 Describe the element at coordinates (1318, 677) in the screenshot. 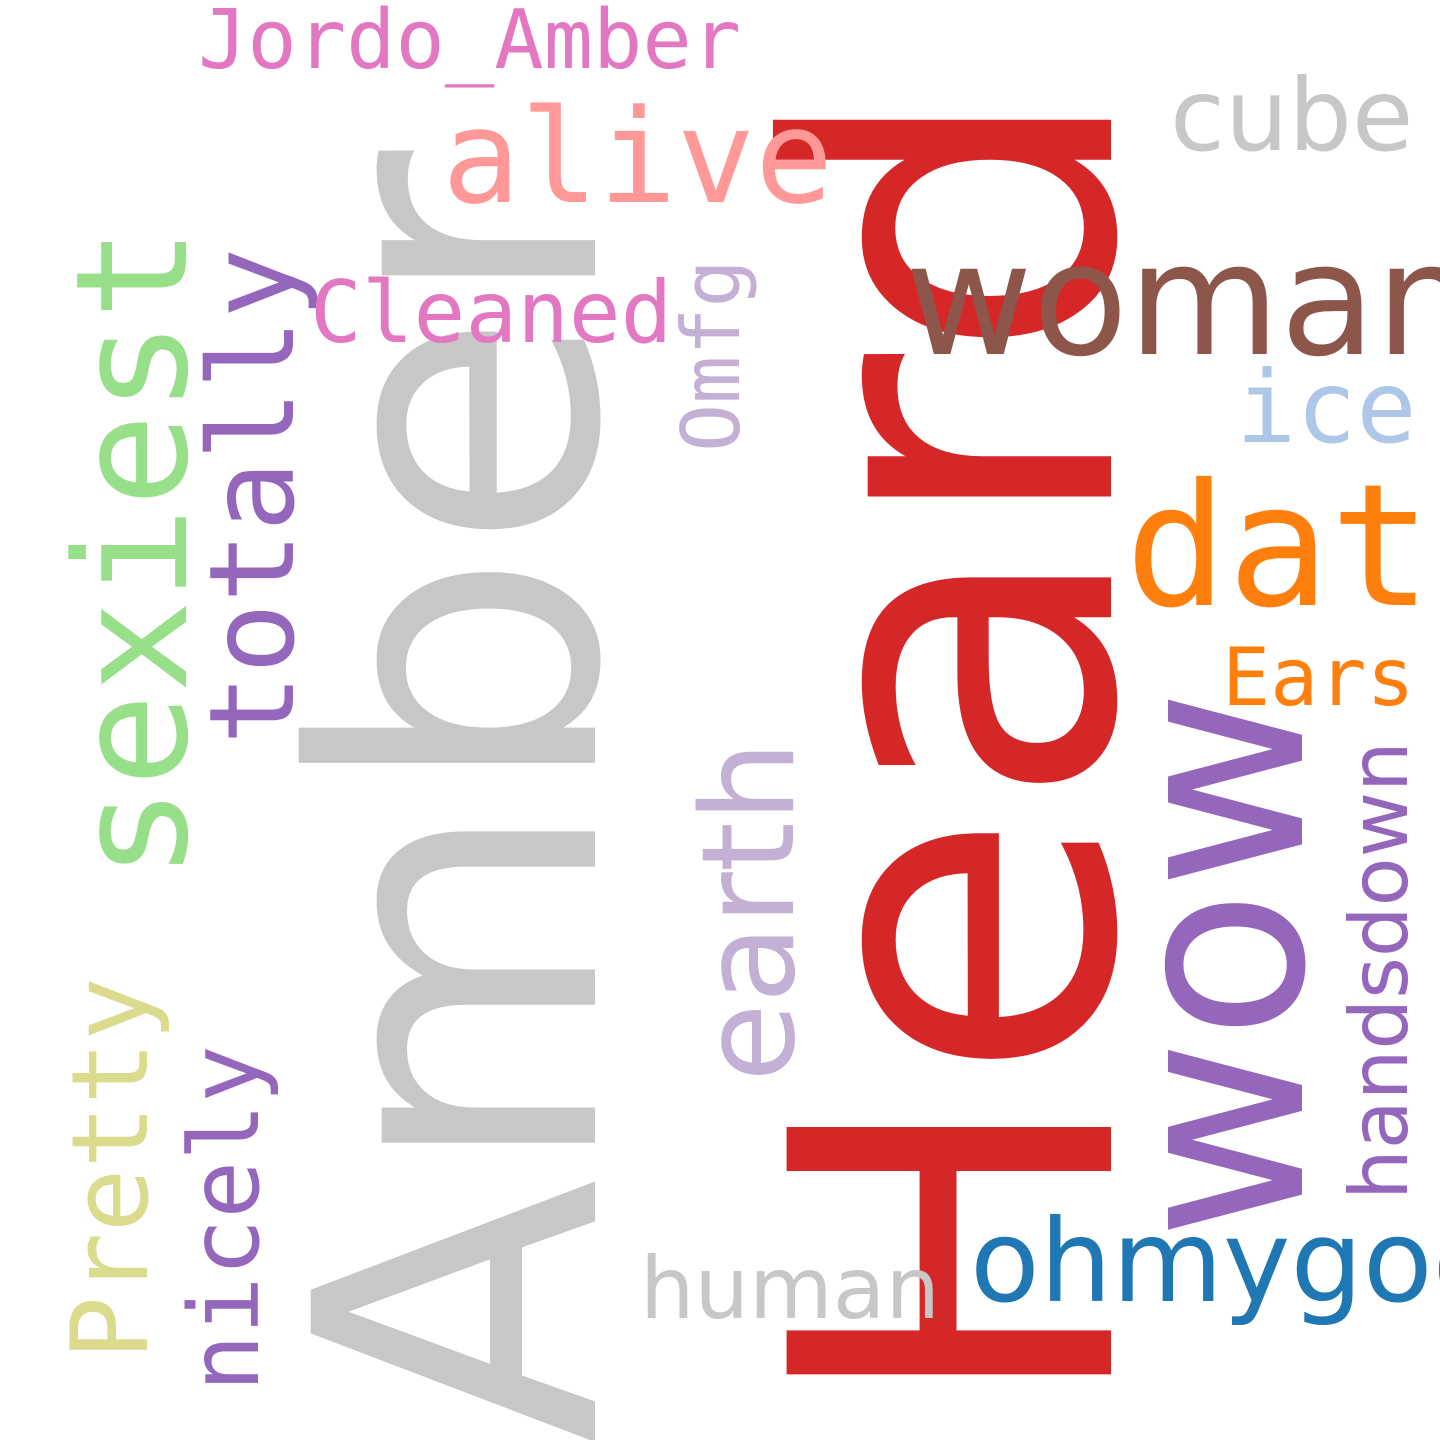

I see `word-ears: Ears` at that location.